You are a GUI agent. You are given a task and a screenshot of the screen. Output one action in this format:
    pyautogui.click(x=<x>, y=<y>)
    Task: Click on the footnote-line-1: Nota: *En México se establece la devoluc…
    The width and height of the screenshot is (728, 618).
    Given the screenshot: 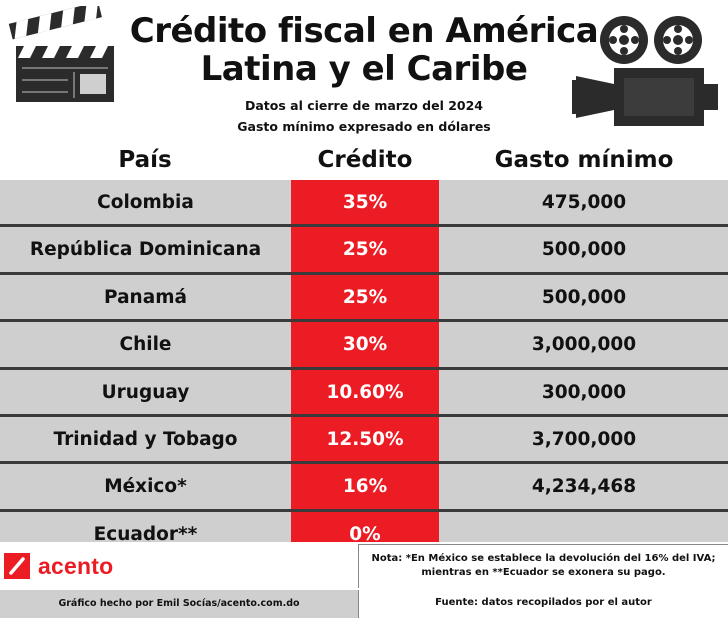 What is the action you would take?
    pyautogui.click(x=543, y=558)
    